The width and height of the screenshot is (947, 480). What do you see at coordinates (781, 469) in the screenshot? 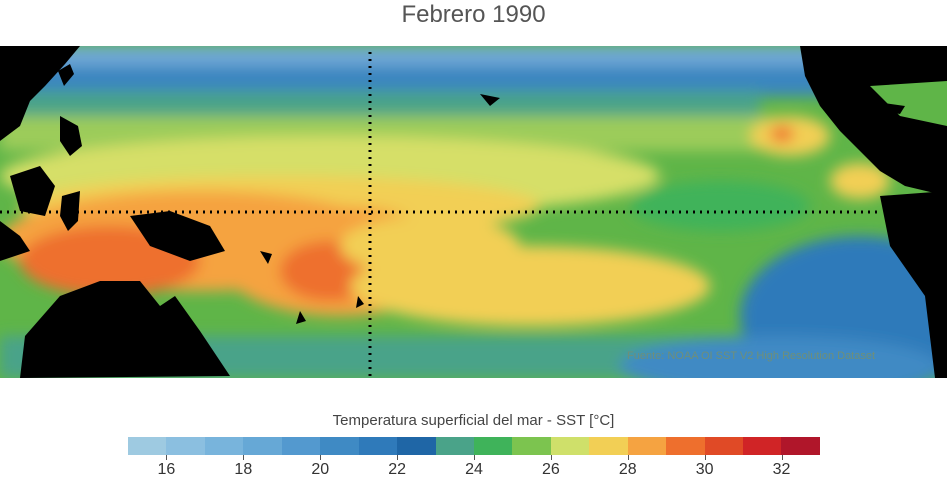
I see `colorbar-tick-label: 32` at bounding box center [781, 469].